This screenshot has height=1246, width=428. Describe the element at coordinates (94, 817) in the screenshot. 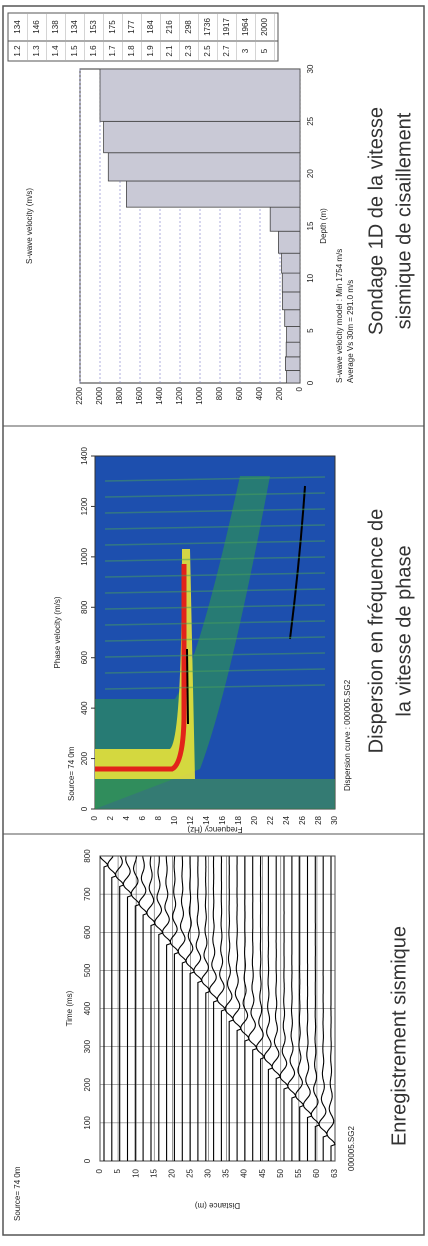

I see `frequency-tick-label: 0` at that location.